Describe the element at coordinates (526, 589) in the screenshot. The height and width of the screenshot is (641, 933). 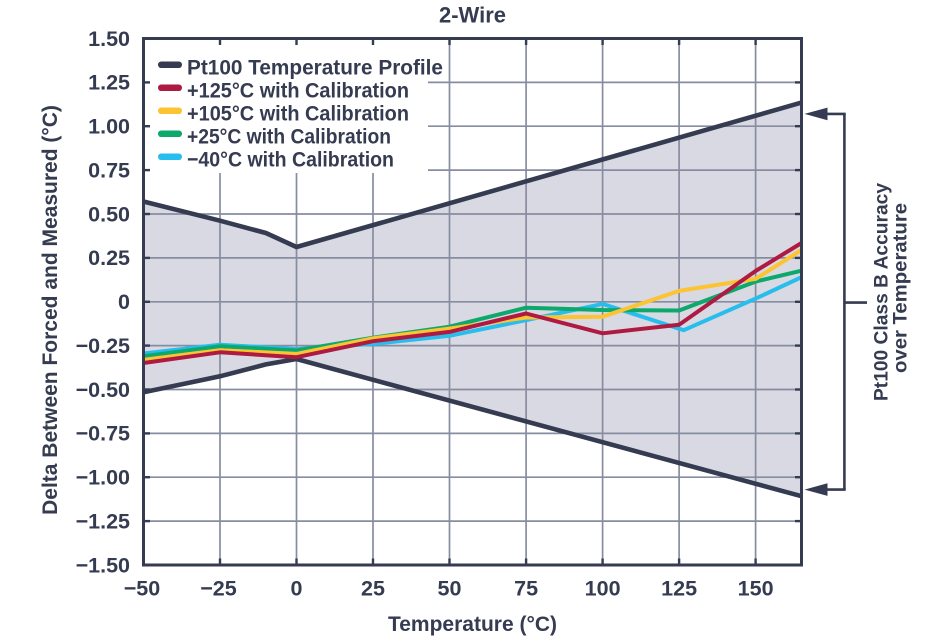
I see `svg-text: 75` at that location.